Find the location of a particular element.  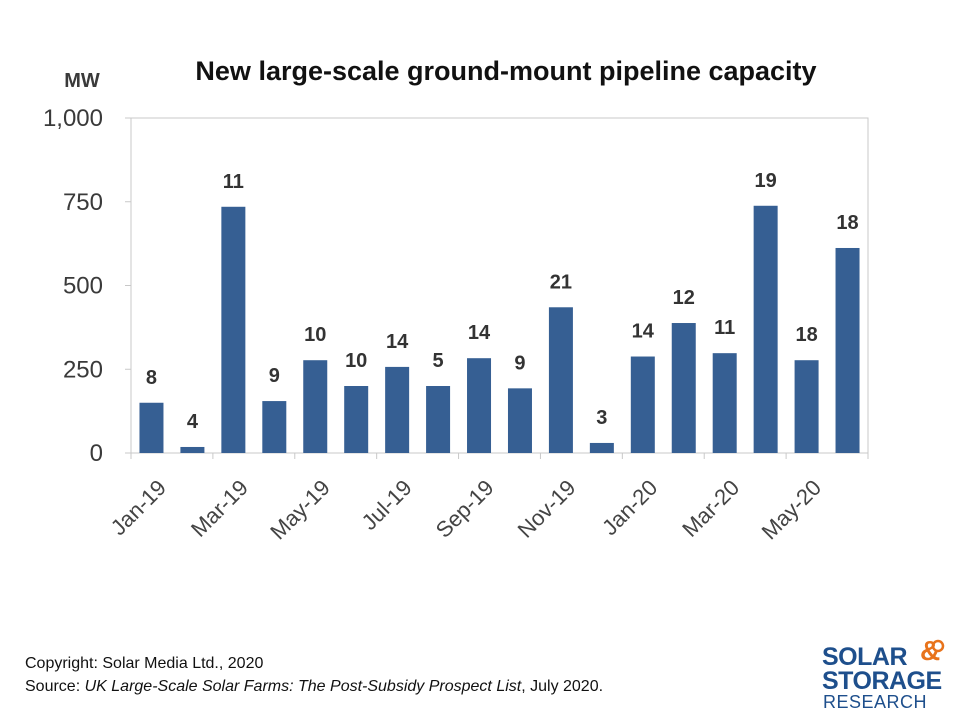

x-tick-label: Jul-19 is located at coordinates (387, 505).